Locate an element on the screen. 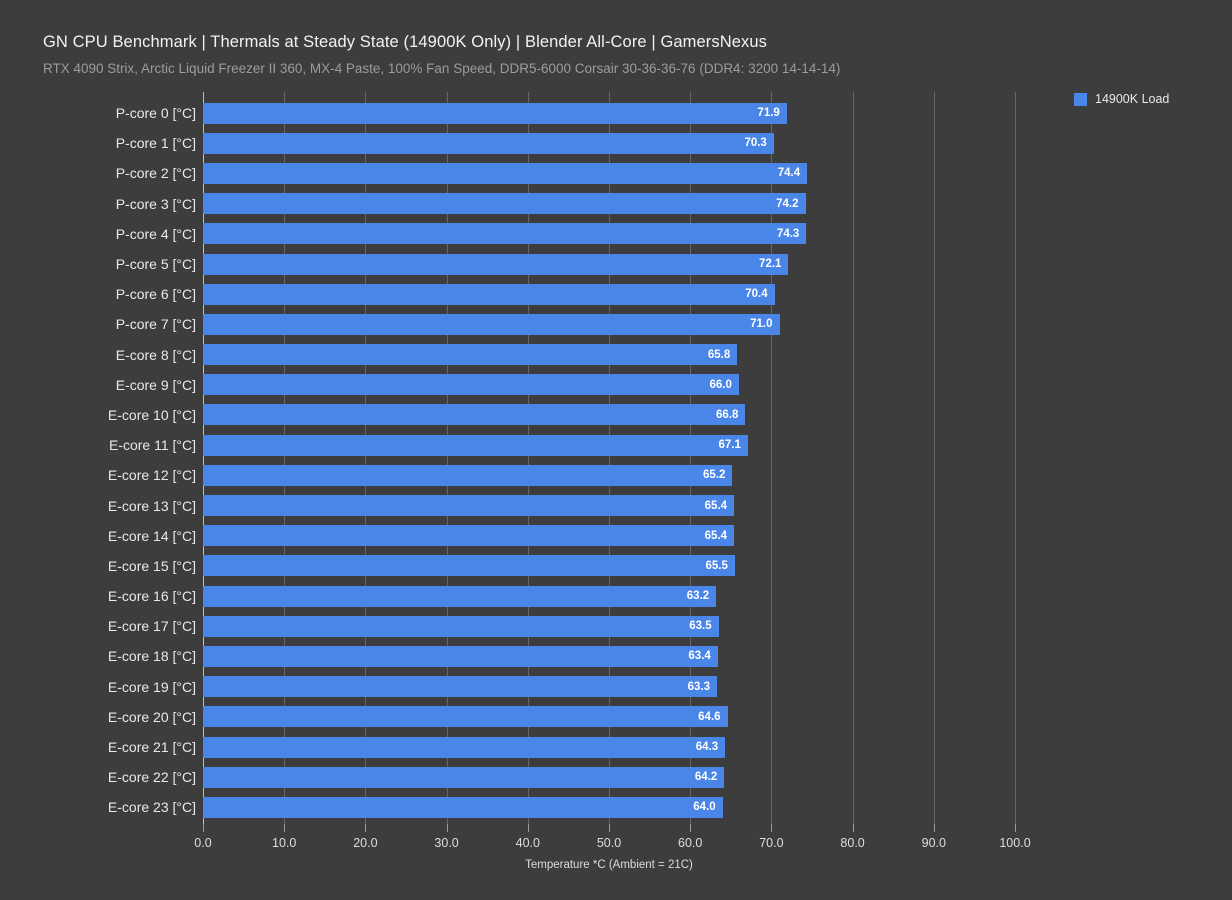 Image resolution: width=1232 pixels, height=900 pixels. value-label: 63.5 is located at coordinates (700, 626).